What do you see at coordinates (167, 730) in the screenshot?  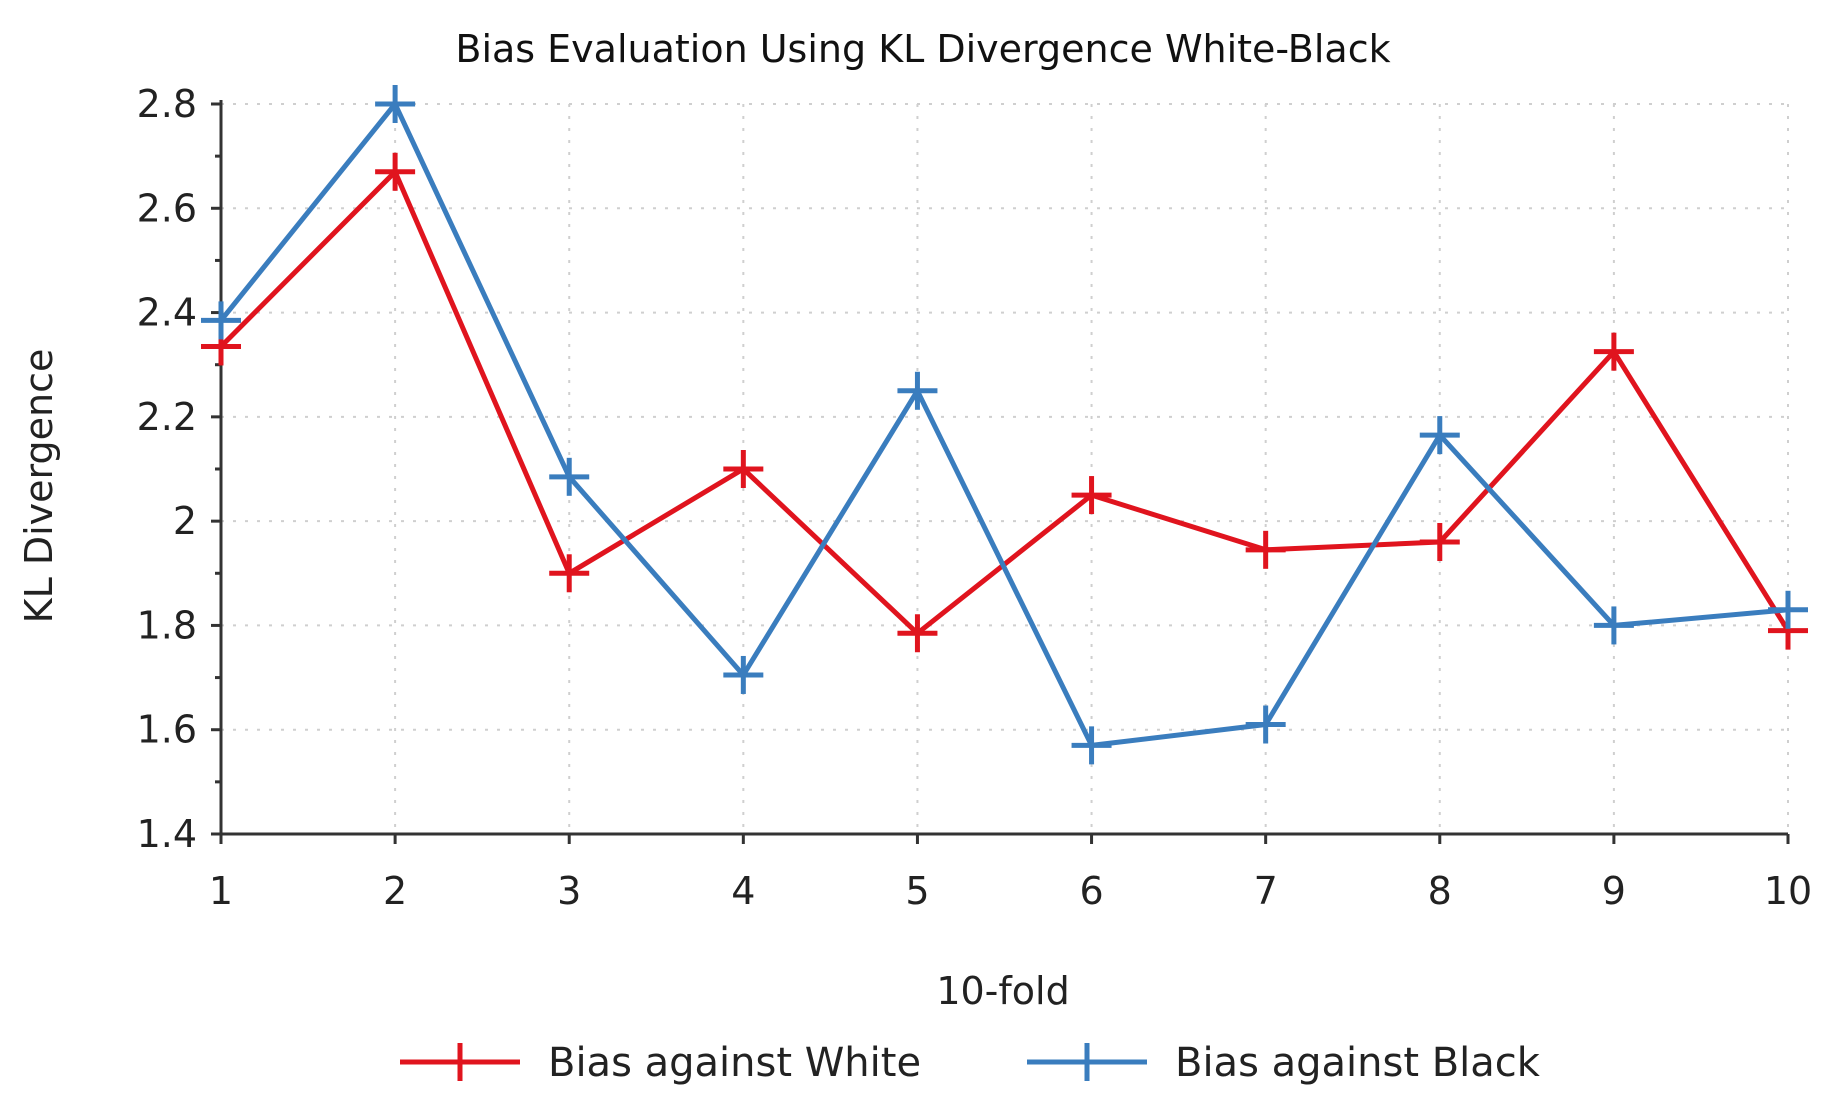 I see `y-tick-label: 1.6` at bounding box center [167, 730].